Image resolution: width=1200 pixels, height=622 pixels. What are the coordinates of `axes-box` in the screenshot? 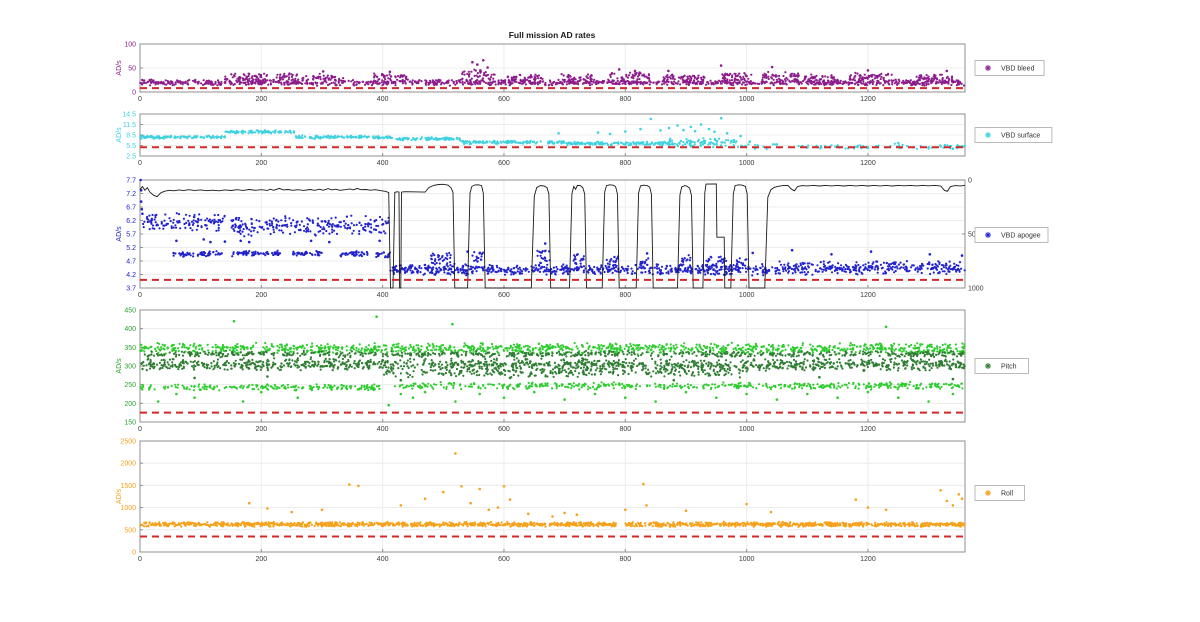 It's located at (552, 496).